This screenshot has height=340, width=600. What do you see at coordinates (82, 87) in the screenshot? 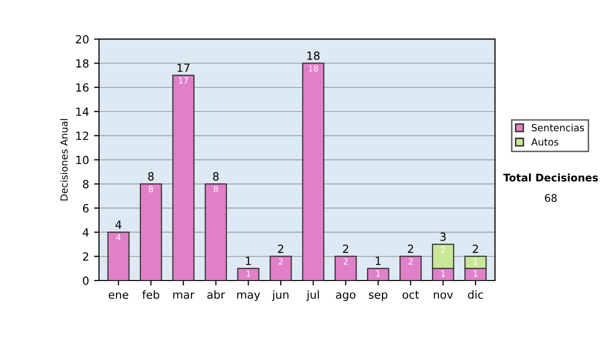
I see `y-tick-label: 16` at bounding box center [82, 87].